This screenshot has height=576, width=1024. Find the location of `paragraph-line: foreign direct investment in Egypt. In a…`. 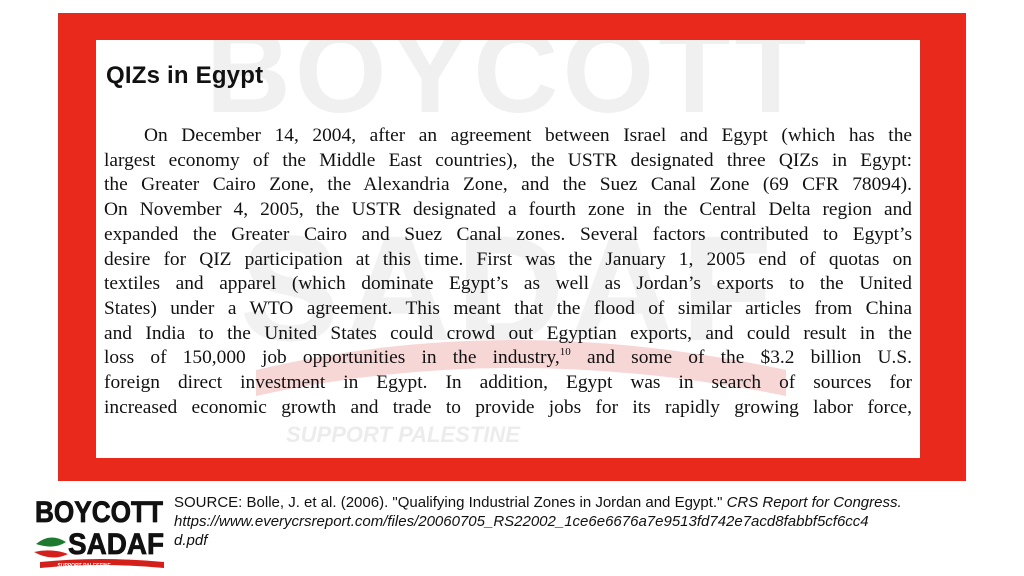

paragraph-line: foreign direct investment in Egypt. In a… is located at coordinates (508, 383).